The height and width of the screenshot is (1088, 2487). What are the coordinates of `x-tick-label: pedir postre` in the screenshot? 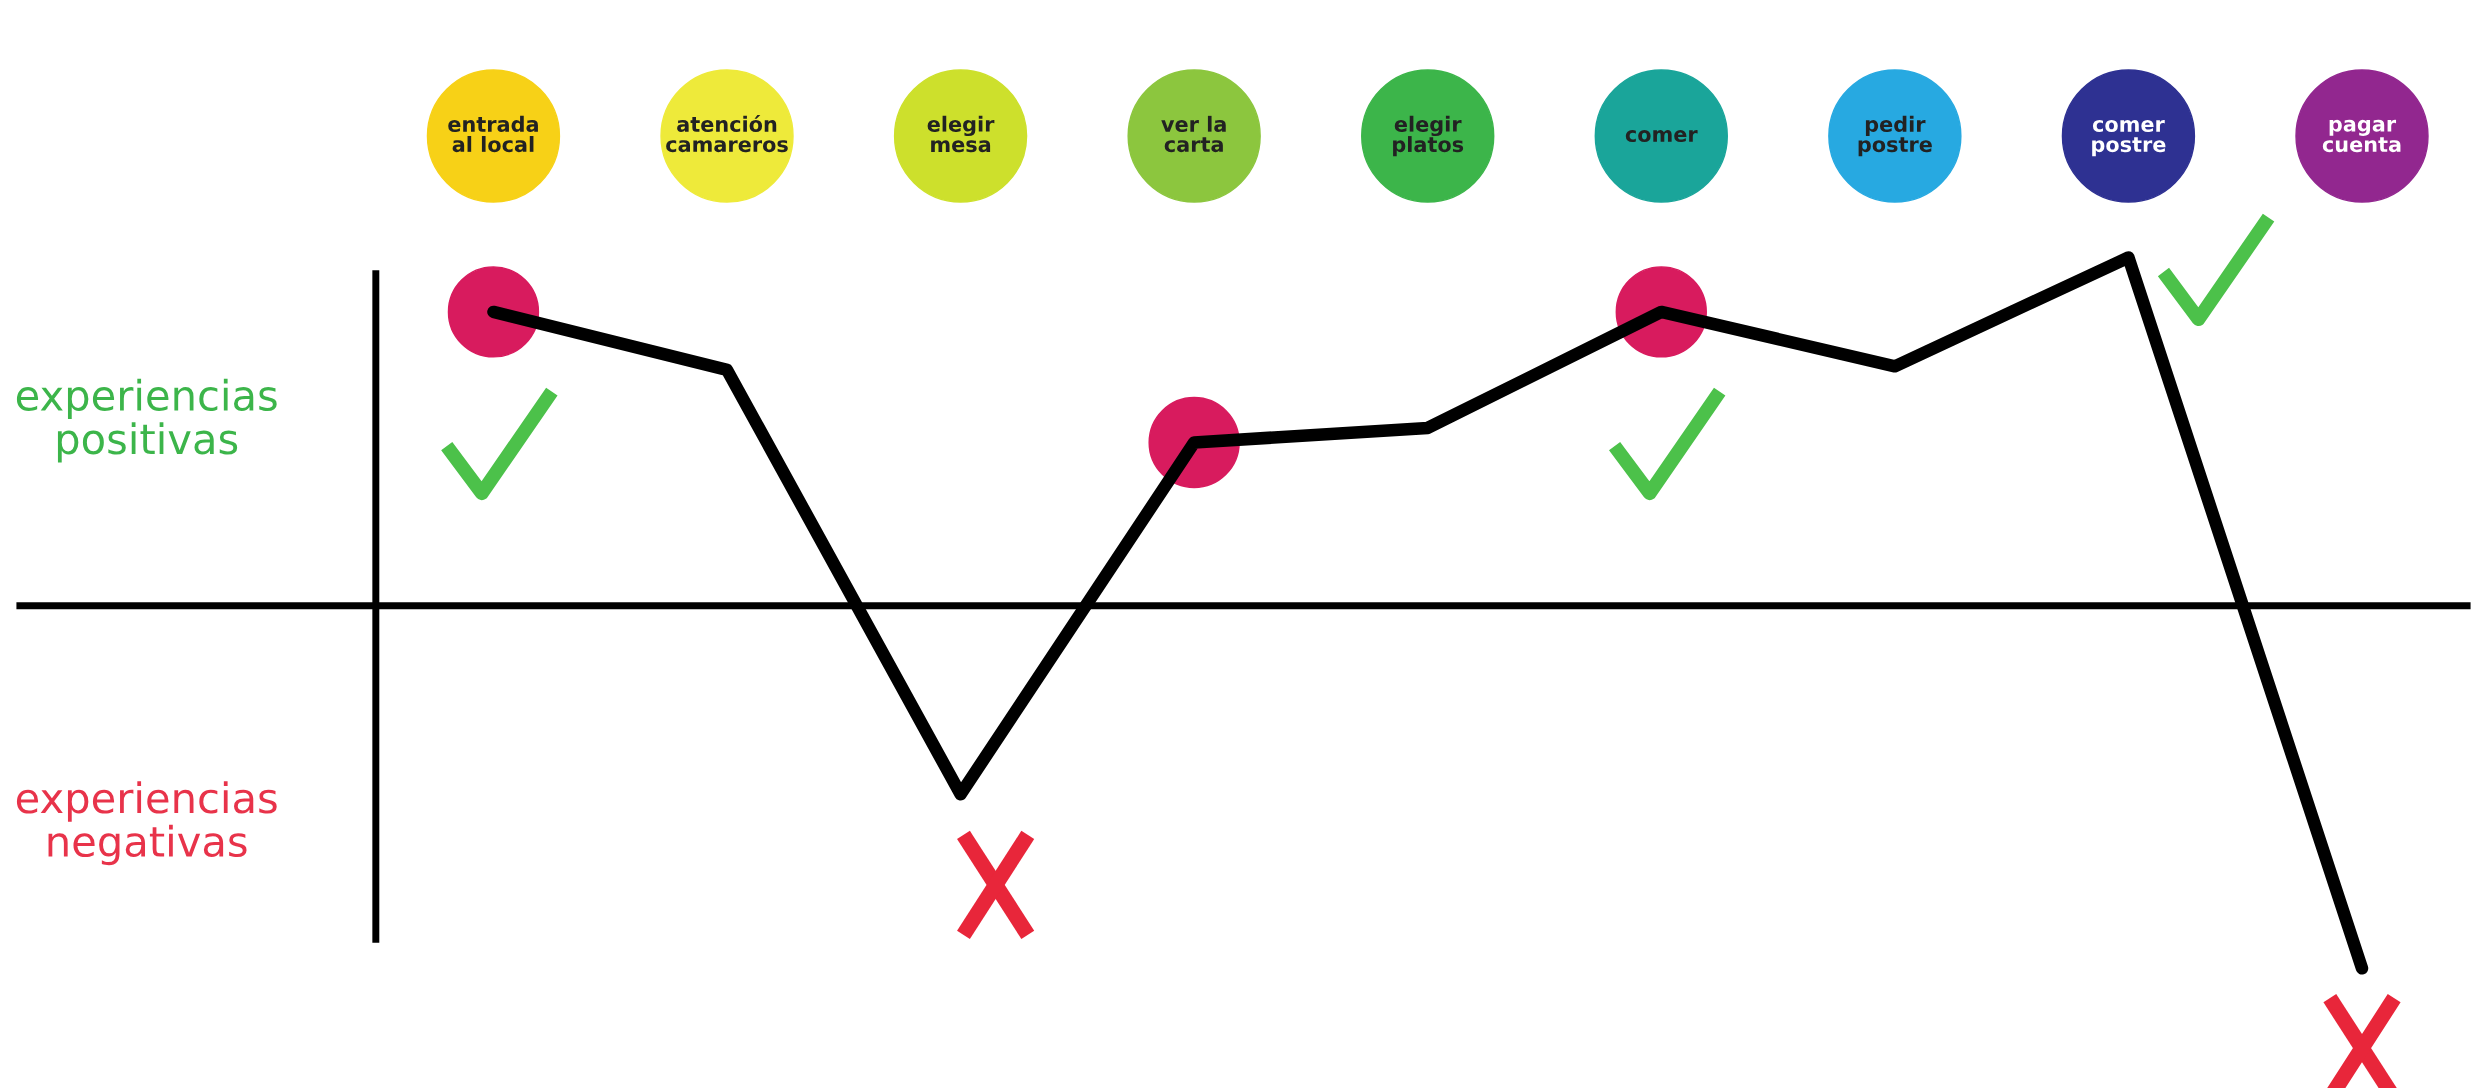 It's located at (1895, 136).